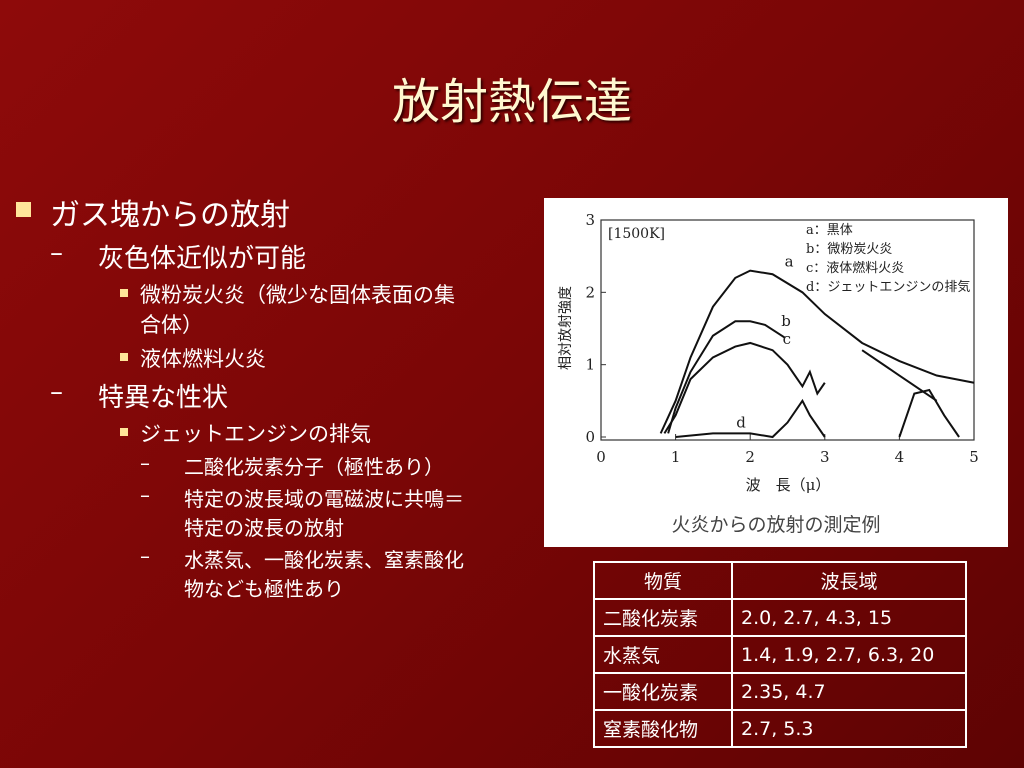 This screenshot has height=768, width=1024. I want to click on table-row: 一酸化炭素 2.35, 4.7, so click(780, 691).